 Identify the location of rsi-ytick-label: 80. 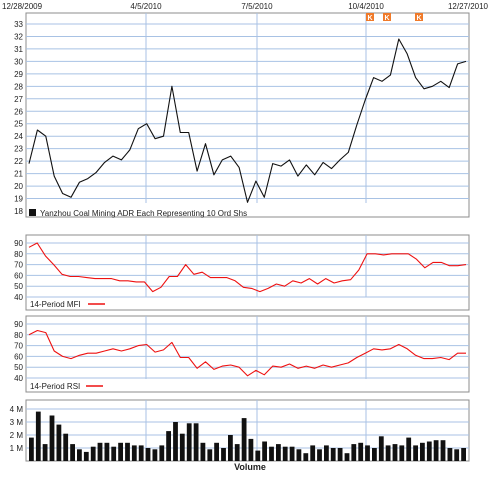
(18, 335).